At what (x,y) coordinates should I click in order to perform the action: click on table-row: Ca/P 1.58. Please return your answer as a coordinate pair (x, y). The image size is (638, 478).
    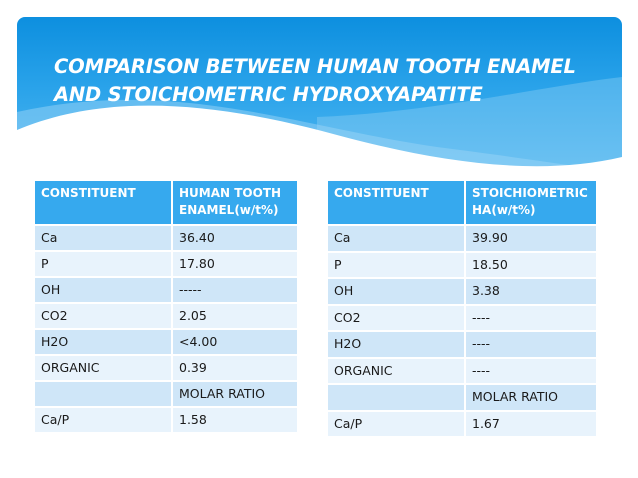
    Looking at the image, I should click on (166, 420).